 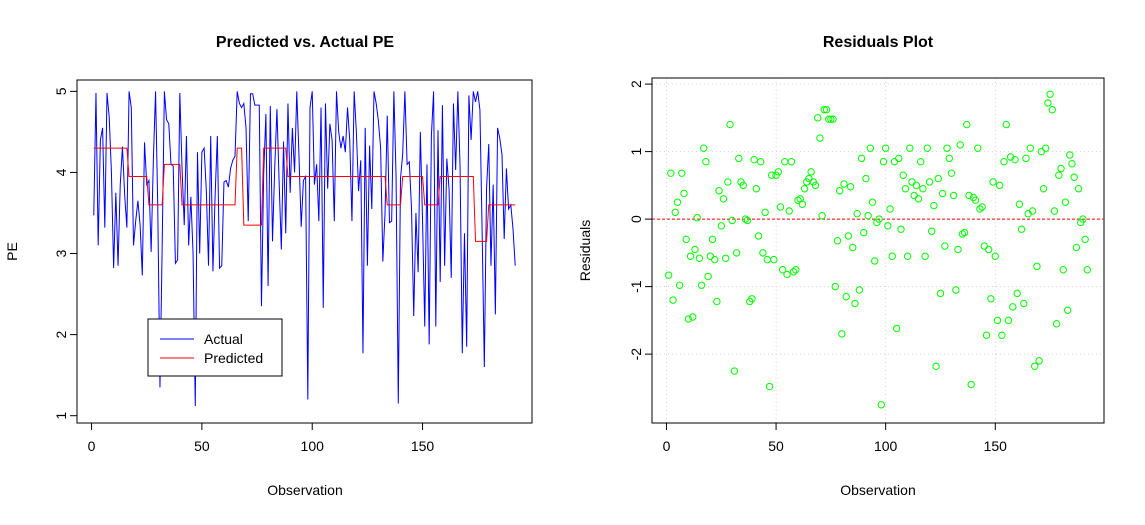 What do you see at coordinates (313, 446) in the screenshot?
I see `x-tick-label: 100` at bounding box center [313, 446].